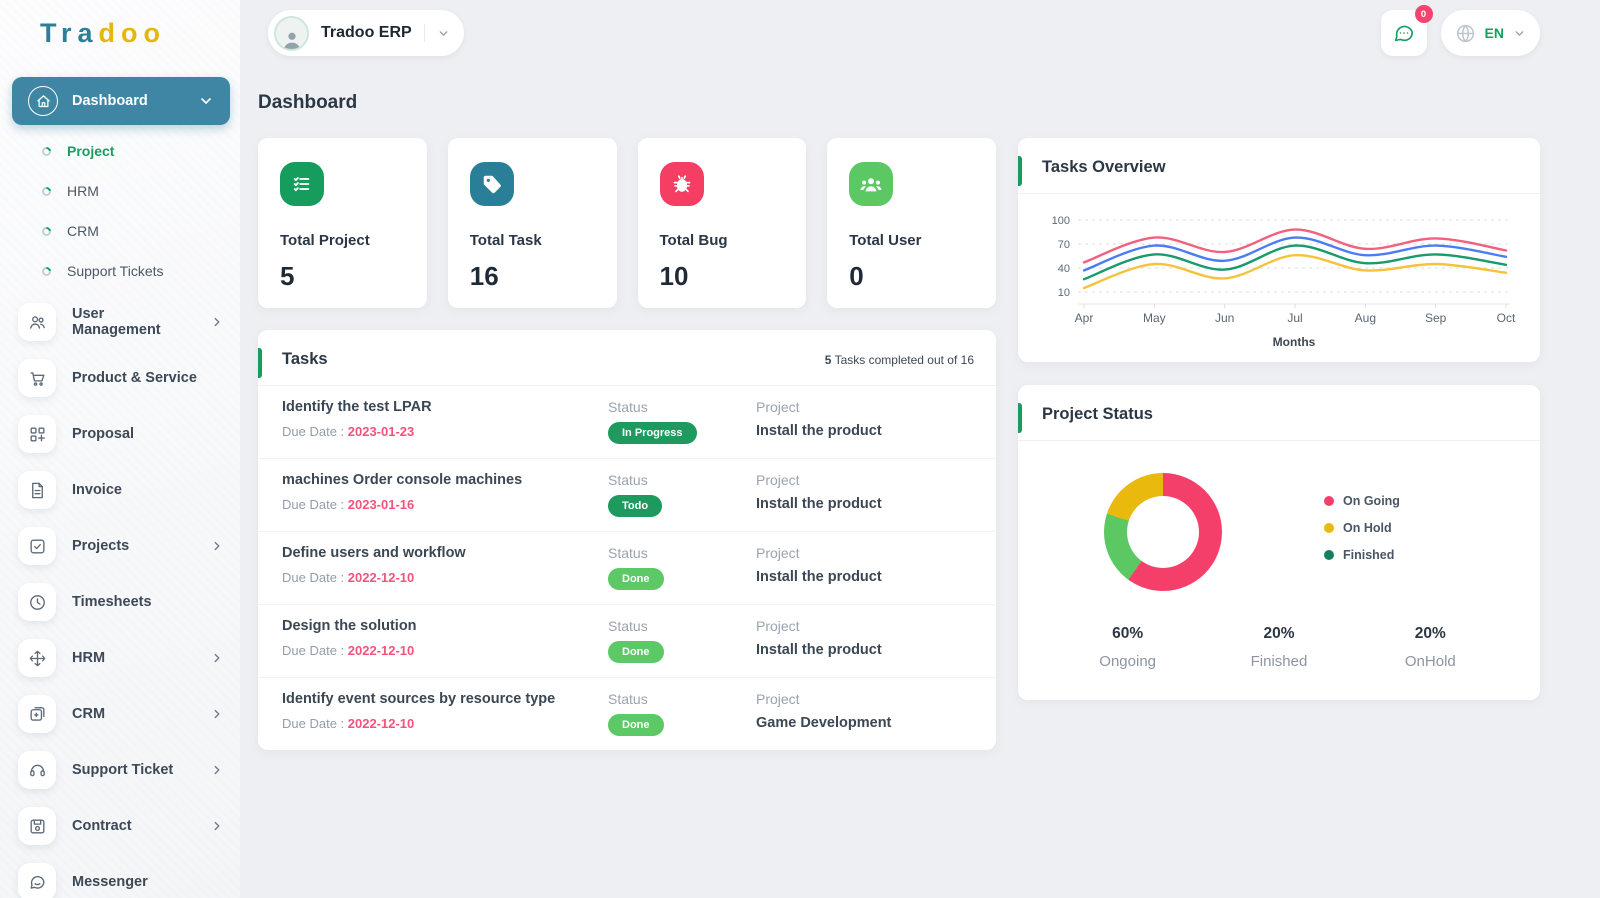  What do you see at coordinates (1329, 501) in the screenshot?
I see `legend-dot` at bounding box center [1329, 501].